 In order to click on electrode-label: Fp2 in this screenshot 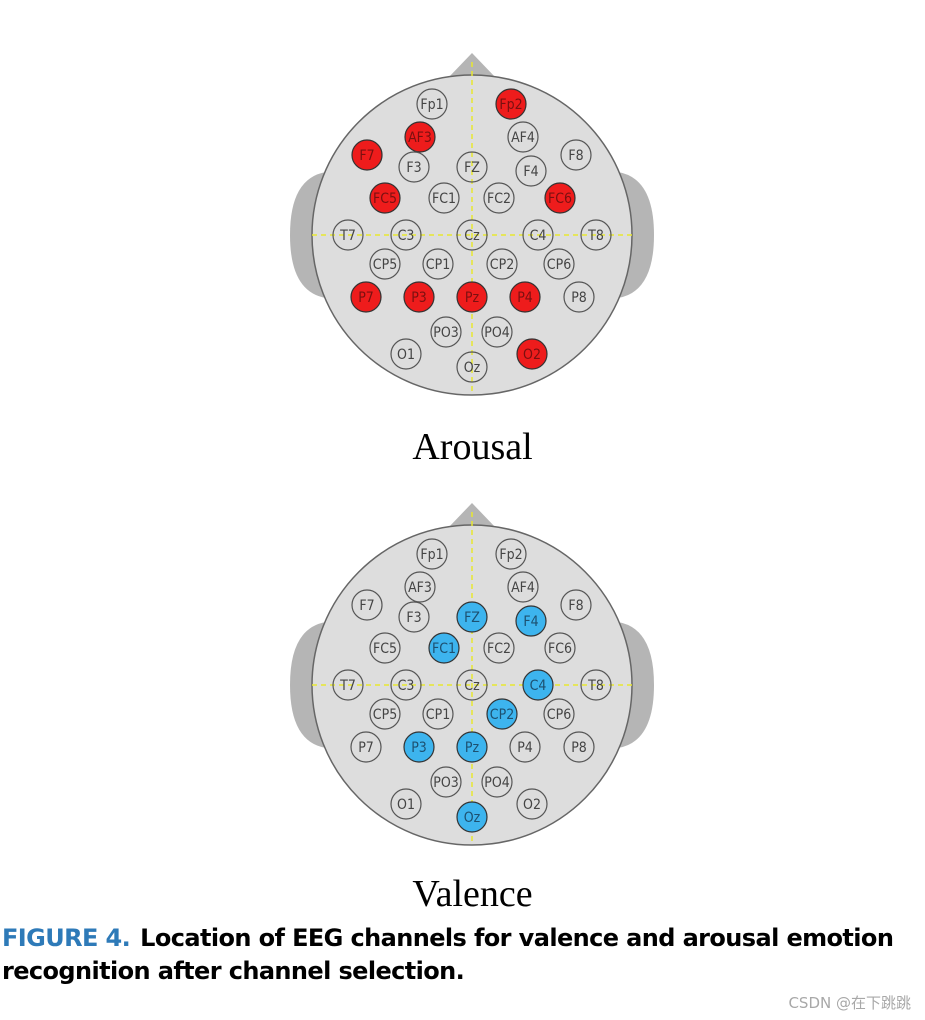, I will do `click(510, 105)`.